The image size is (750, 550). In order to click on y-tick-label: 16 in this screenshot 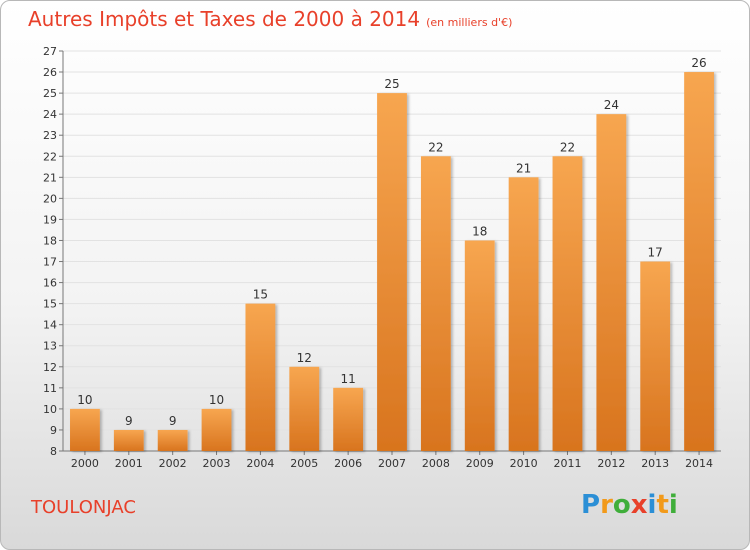, I will do `click(50, 283)`.